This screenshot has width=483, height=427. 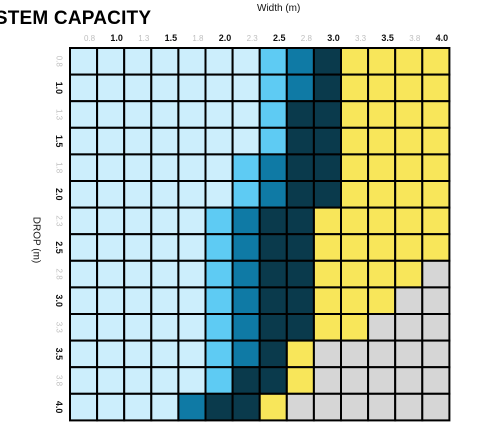 What do you see at coordinates (327, 141) in the screenshot?
I see `heatmap-cell-r4-c10` at bounding box center [327, 141].